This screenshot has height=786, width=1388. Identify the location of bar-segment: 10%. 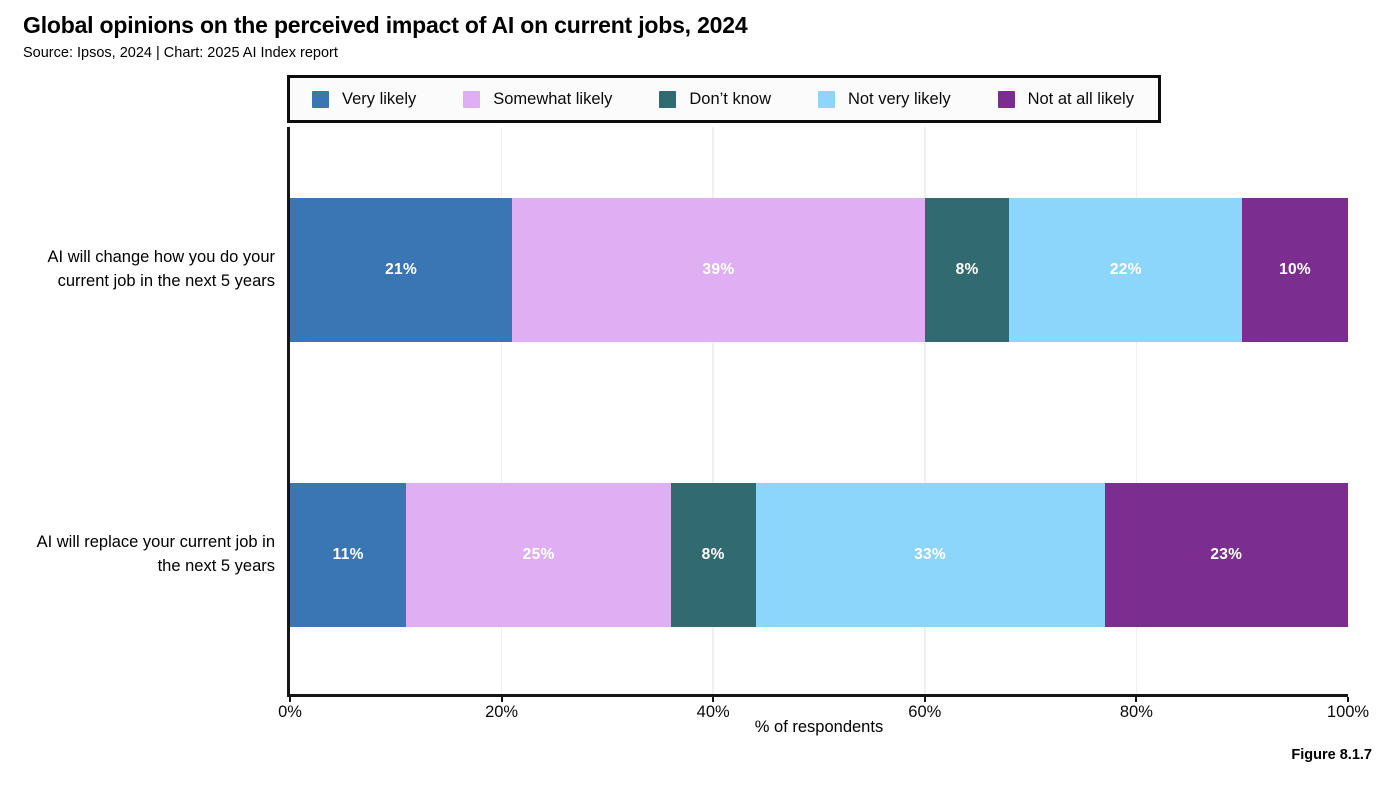
(1295, 270).